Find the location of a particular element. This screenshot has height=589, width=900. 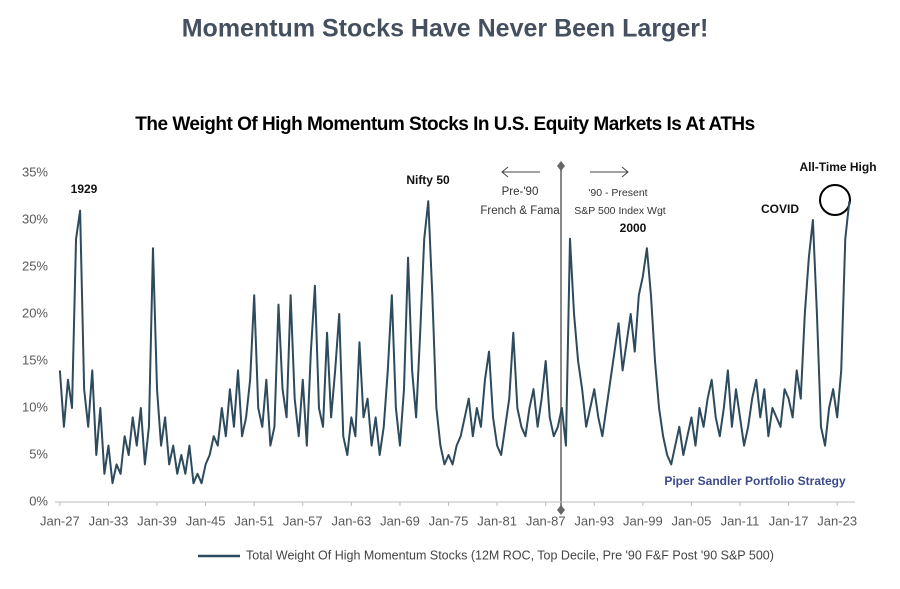

x-tick-label: Jan-93 is located at coordinates (594, 520).